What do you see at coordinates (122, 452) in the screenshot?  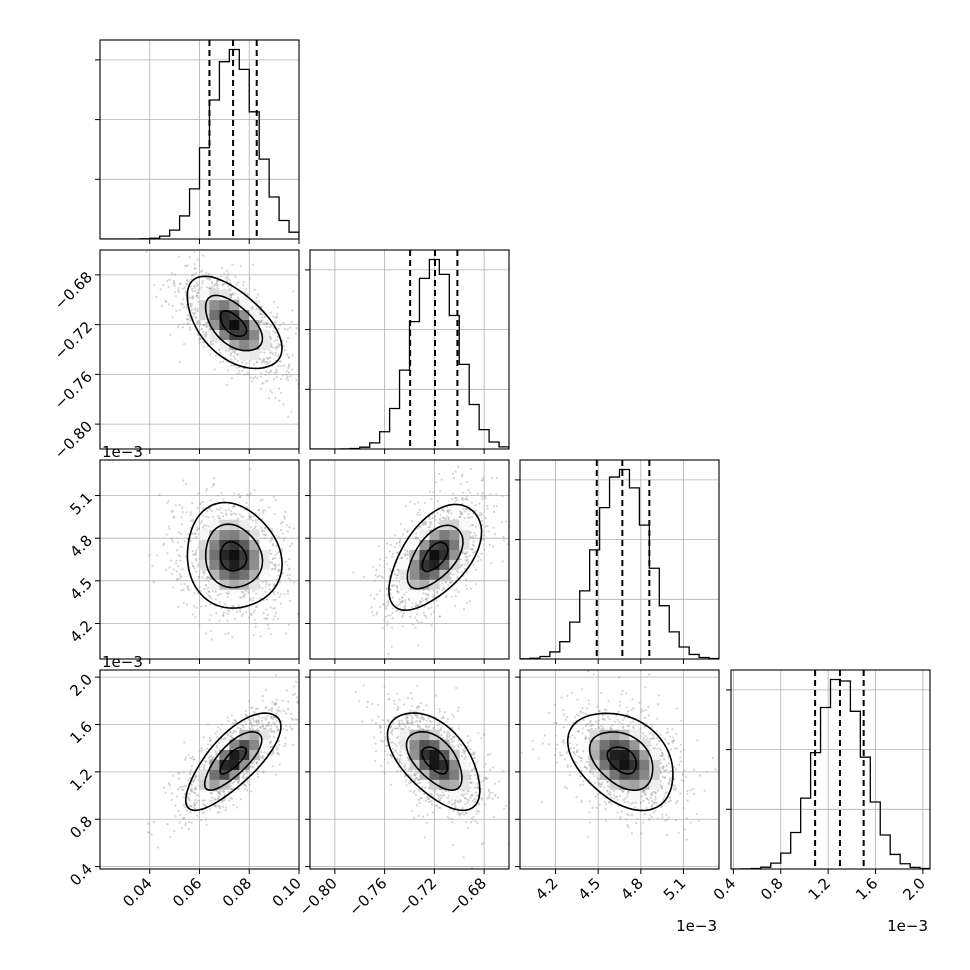 I see `y-offset-label: 1e−3` at bounding box center [122, 452].